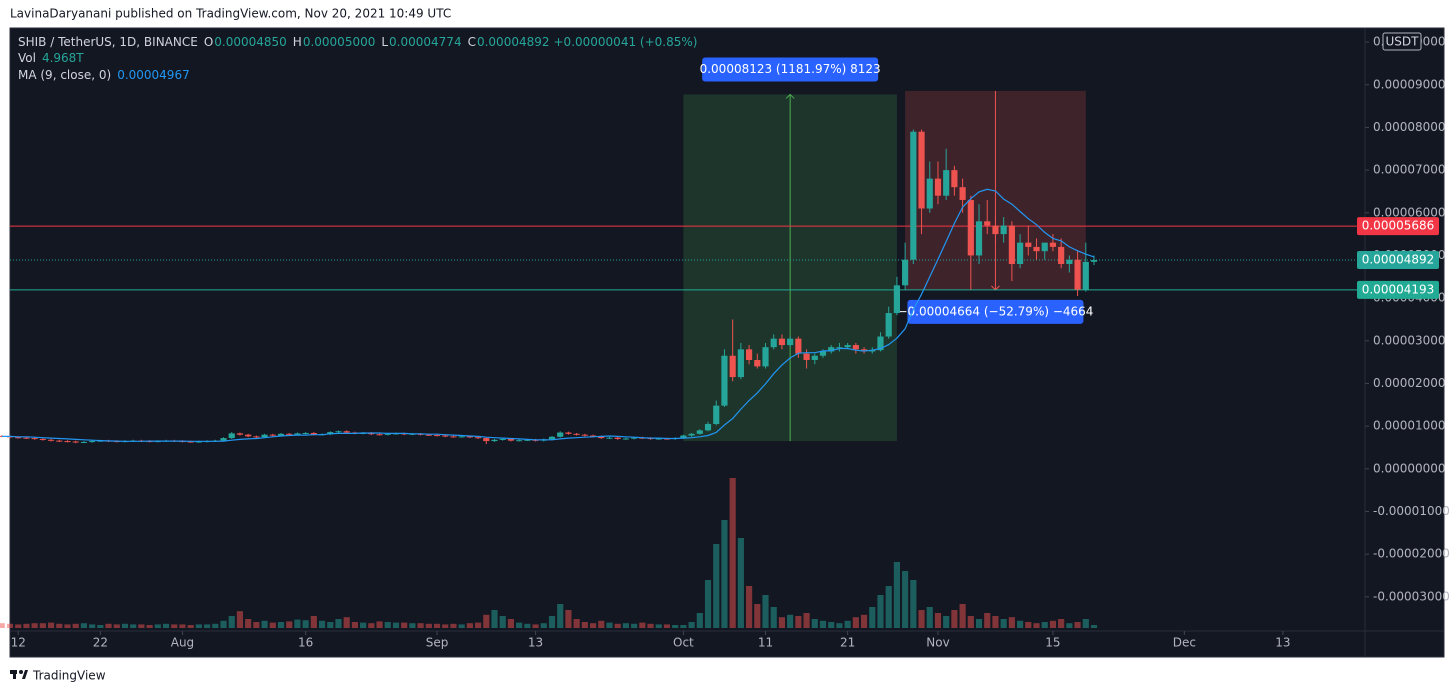 The image size is (1456, 697). I want to click on measure-label: 0.00008123 (1181.97%) 8123, so click(790, 69).